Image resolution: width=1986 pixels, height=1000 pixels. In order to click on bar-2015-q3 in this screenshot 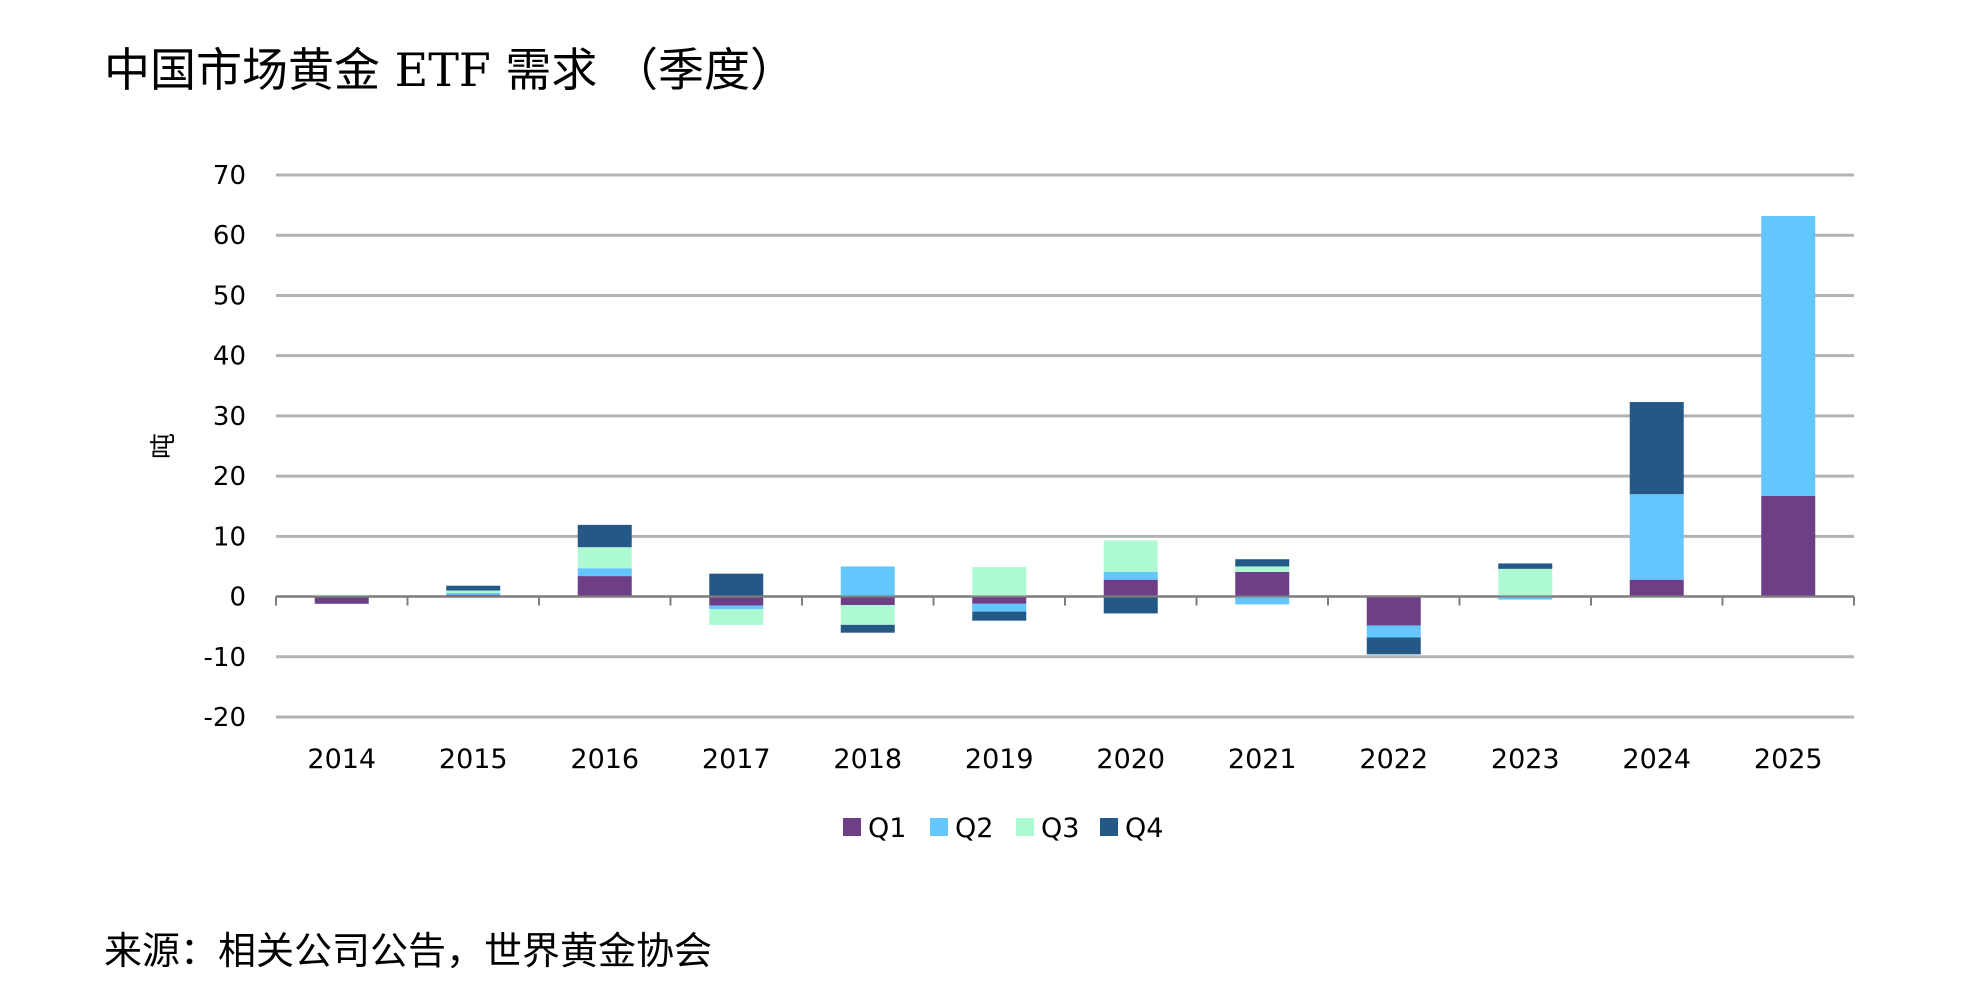, I will do `click(473, 591)`.